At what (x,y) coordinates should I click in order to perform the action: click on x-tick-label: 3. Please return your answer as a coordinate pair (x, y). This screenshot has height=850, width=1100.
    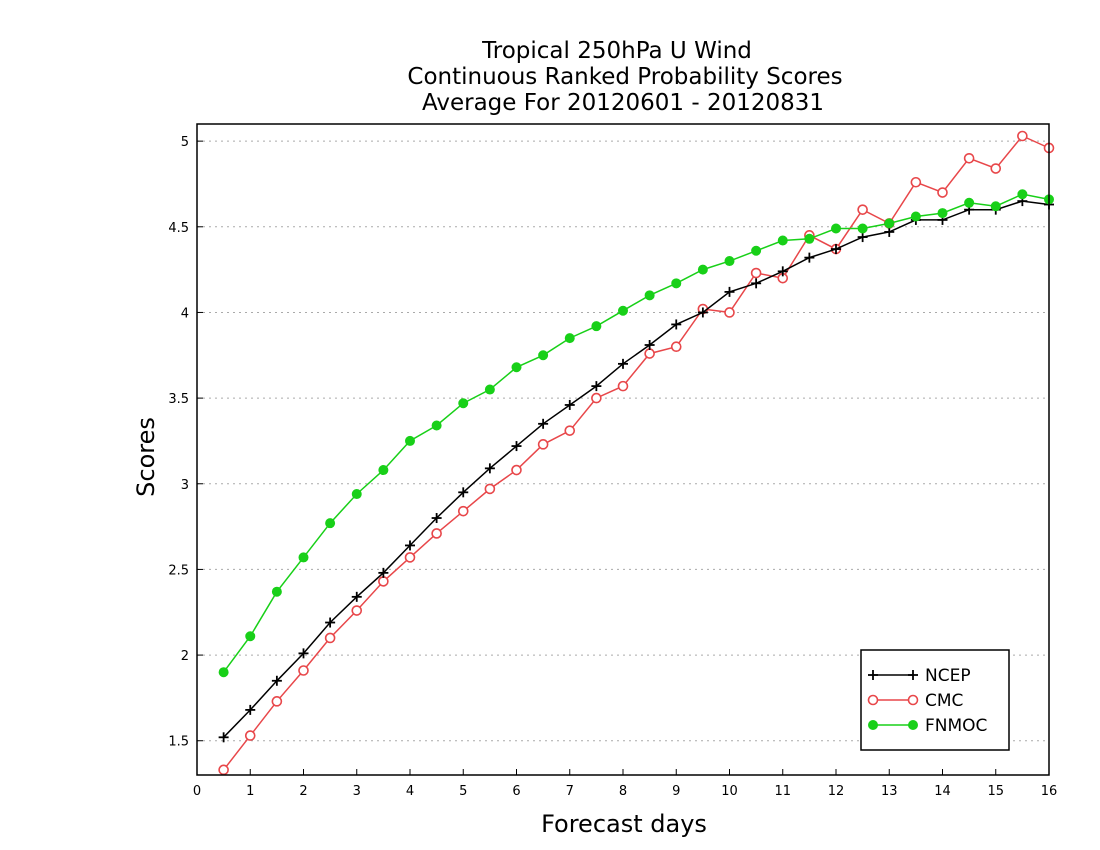
    Looking at the image, I should click on (357, 791).